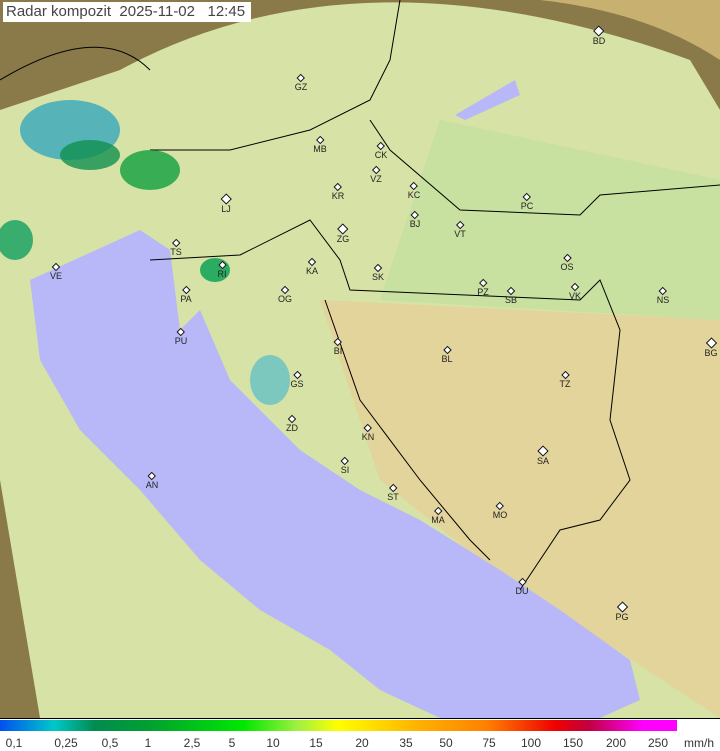  I want to click on city-marker: NS, so click(663, 295).